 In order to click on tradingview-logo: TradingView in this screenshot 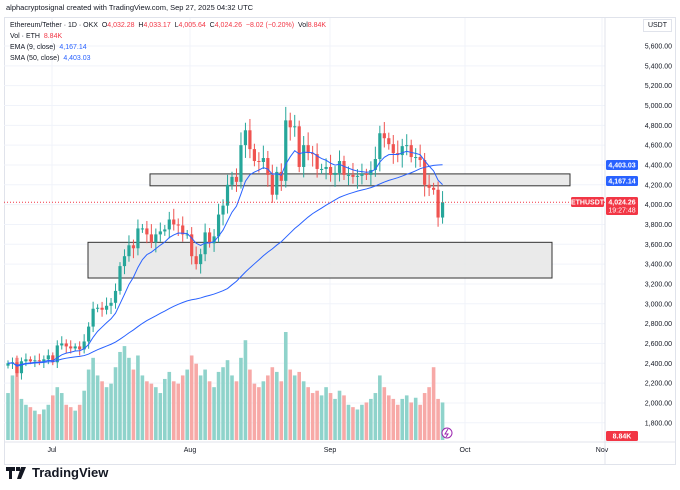, I will do `click(57, 472)`.